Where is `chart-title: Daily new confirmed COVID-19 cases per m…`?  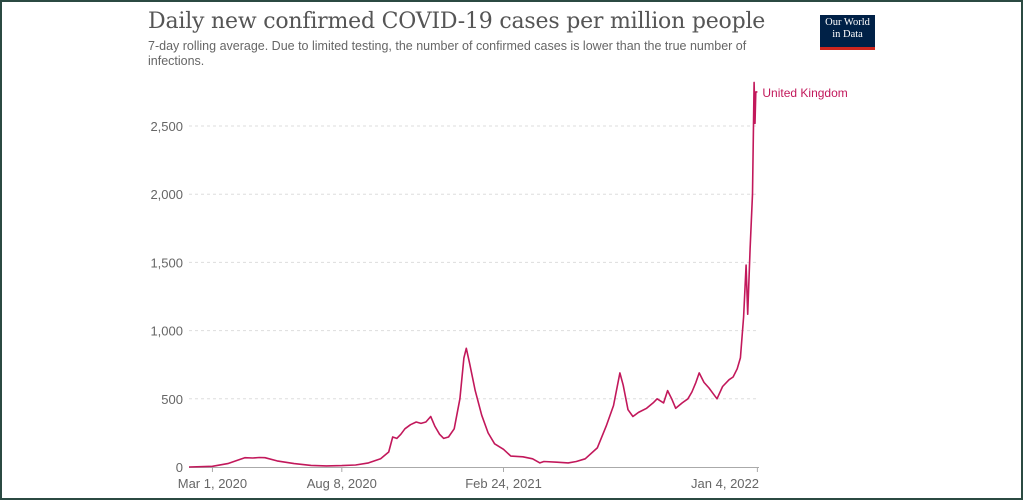
chart-title: Daily new confirmed COVID-19 cases per m… is located at coordinates (457, 21).